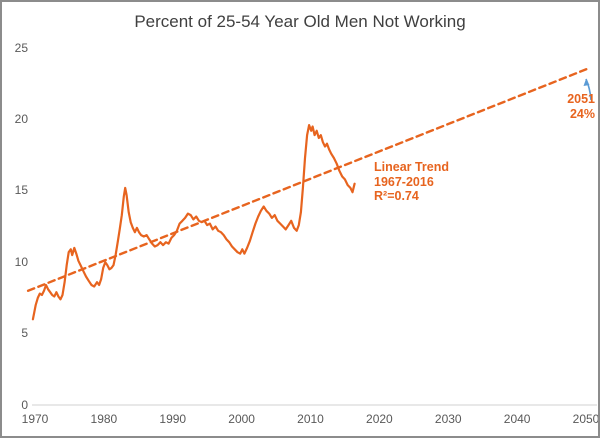 This screenshot has height=438, width=600. I want to click on x-tick-label-1980: 1980, so click(104, 419).